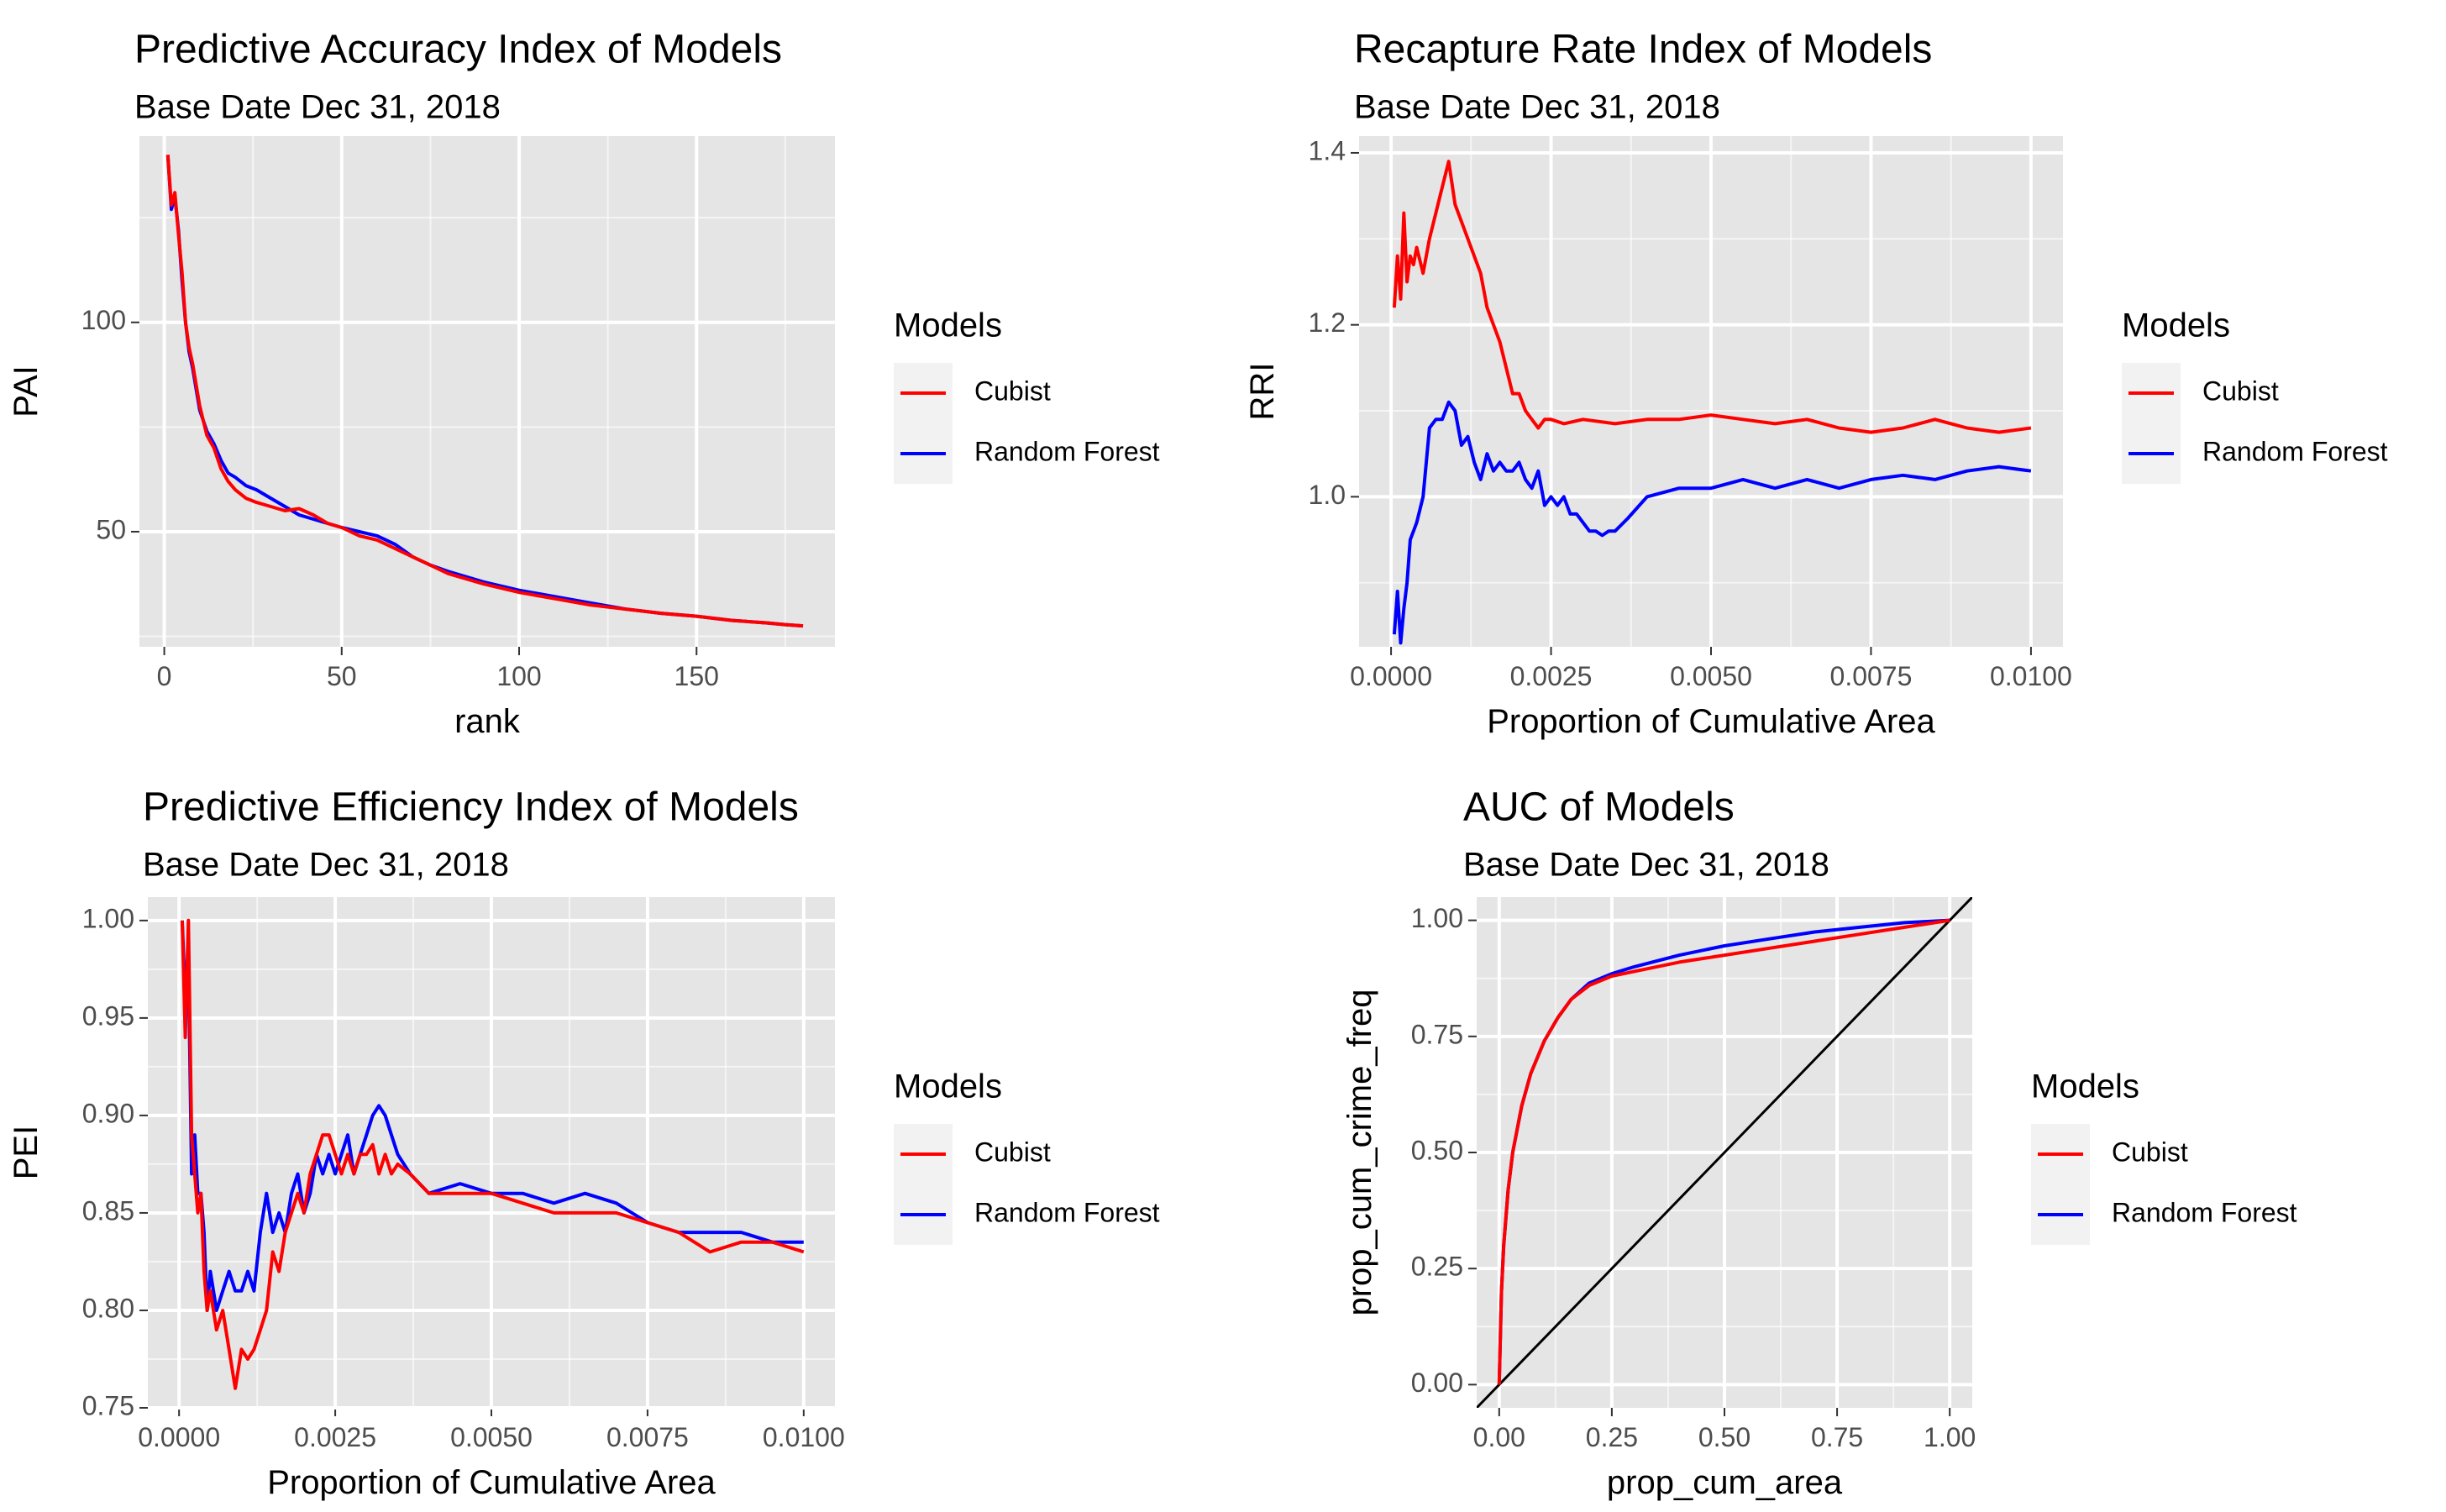 Image resolution: width=2446 pixels, height=1512 pixels. What do you see at coordinates (518, 676) in the screenshot?
I see `x-tick-label: 100` at bounding box center [518, 676].